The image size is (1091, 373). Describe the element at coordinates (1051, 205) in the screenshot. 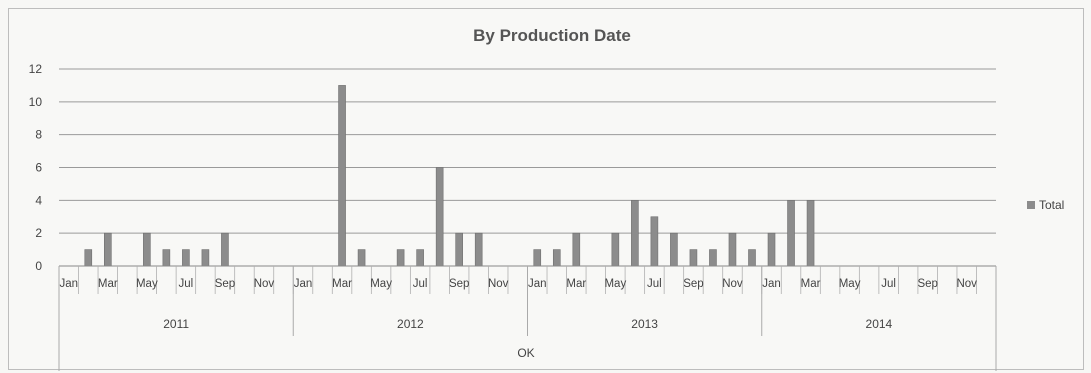

I see `legend-label: Total` at that location.